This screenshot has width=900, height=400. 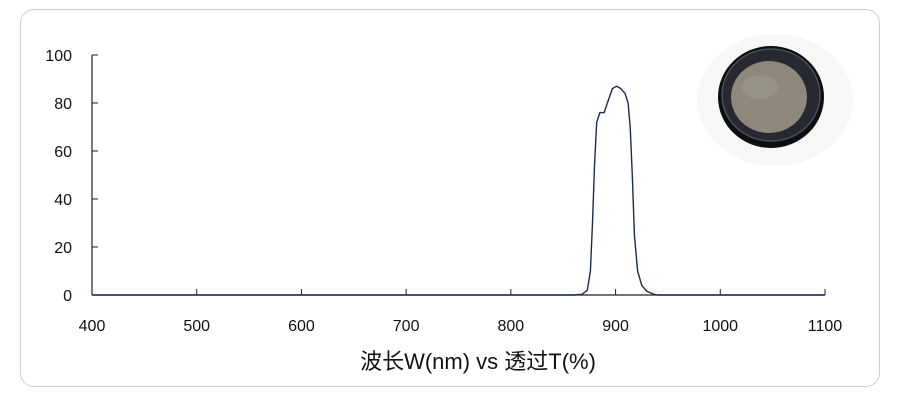 I want to click on y-tick-label: 0, so click(x=67, y=296).